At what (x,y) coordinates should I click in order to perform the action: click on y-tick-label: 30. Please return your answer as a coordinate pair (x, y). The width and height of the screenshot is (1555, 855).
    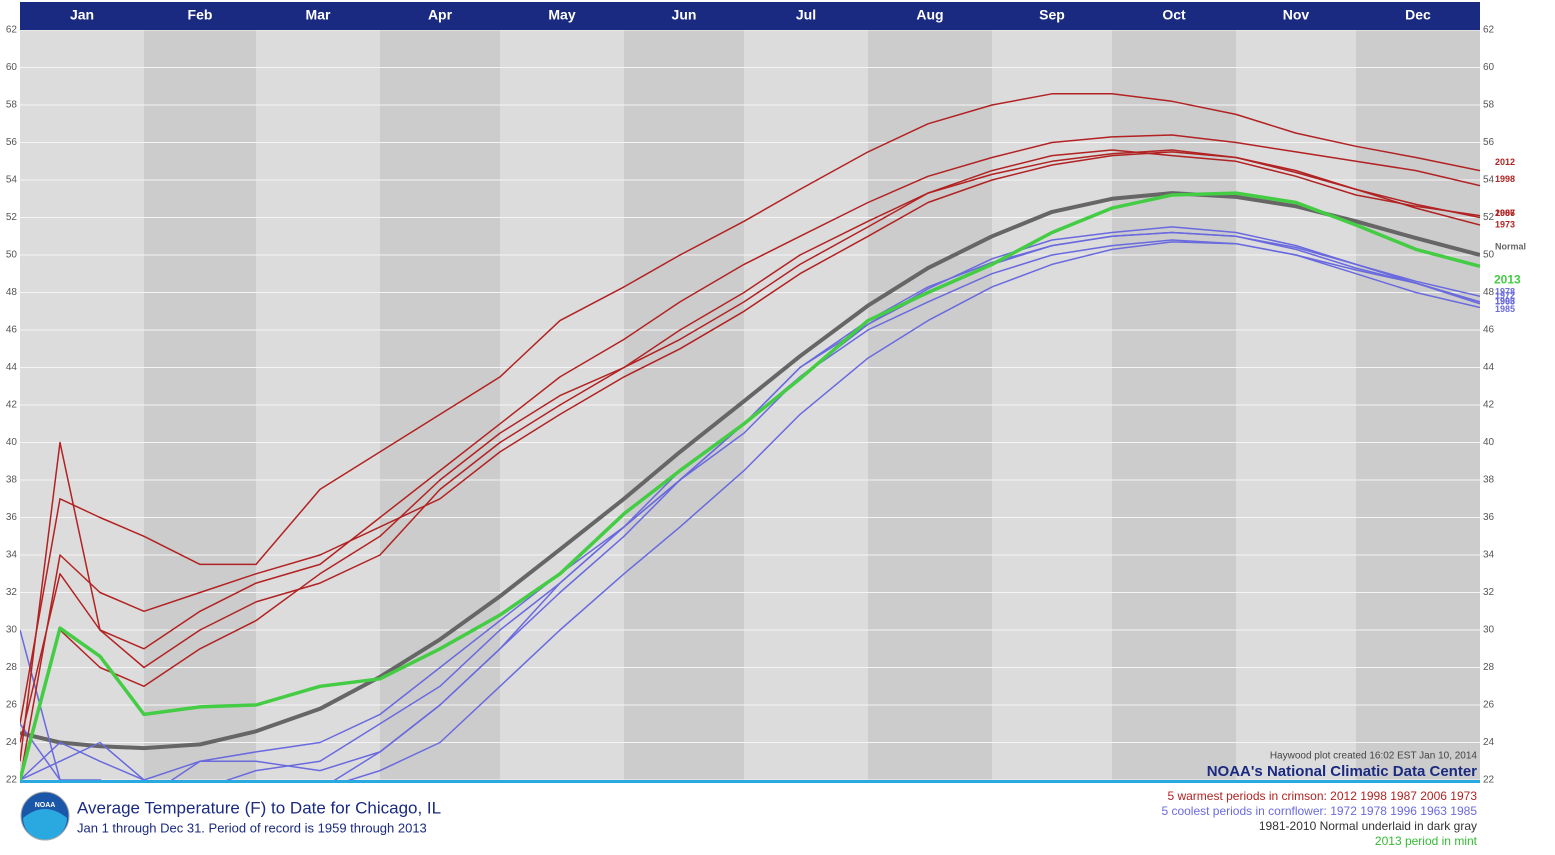
    Looking at the image, I should click on (12, 630).